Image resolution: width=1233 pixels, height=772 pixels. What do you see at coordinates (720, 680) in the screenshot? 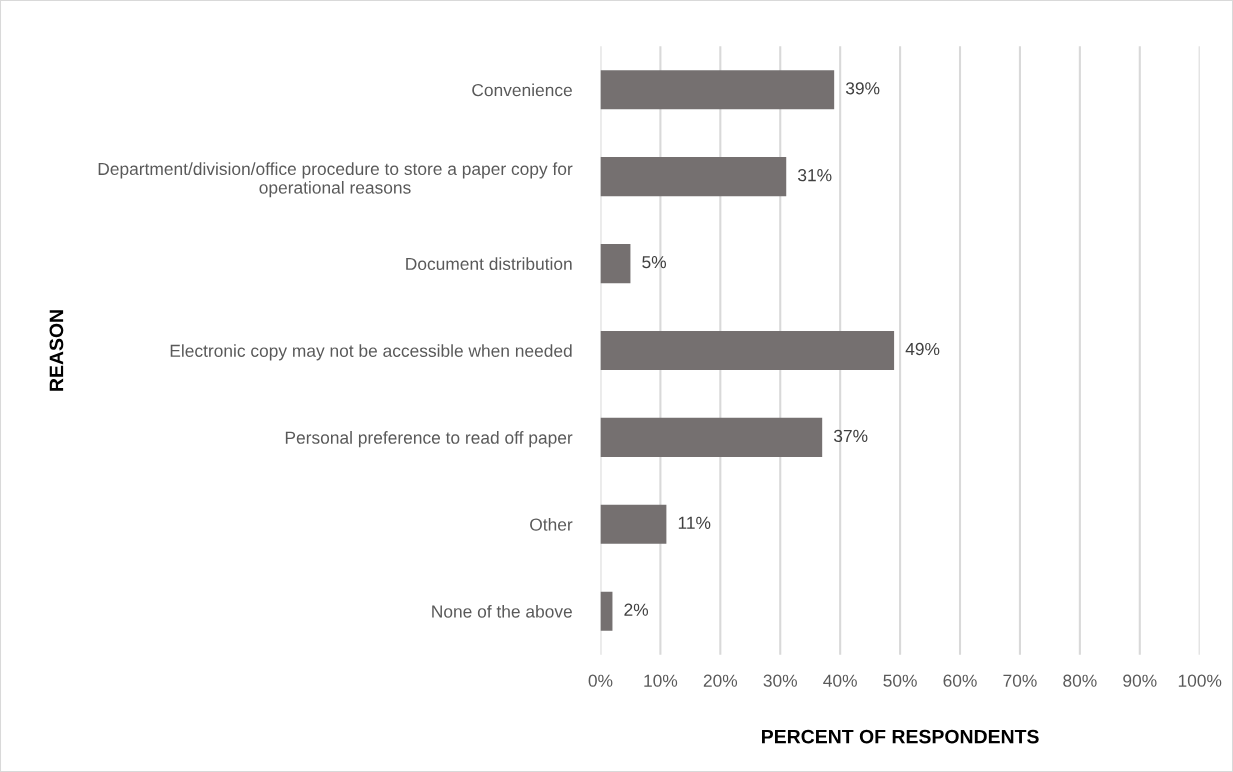
I see `x-tick-label: 20%` at bounding box center [720, 680].